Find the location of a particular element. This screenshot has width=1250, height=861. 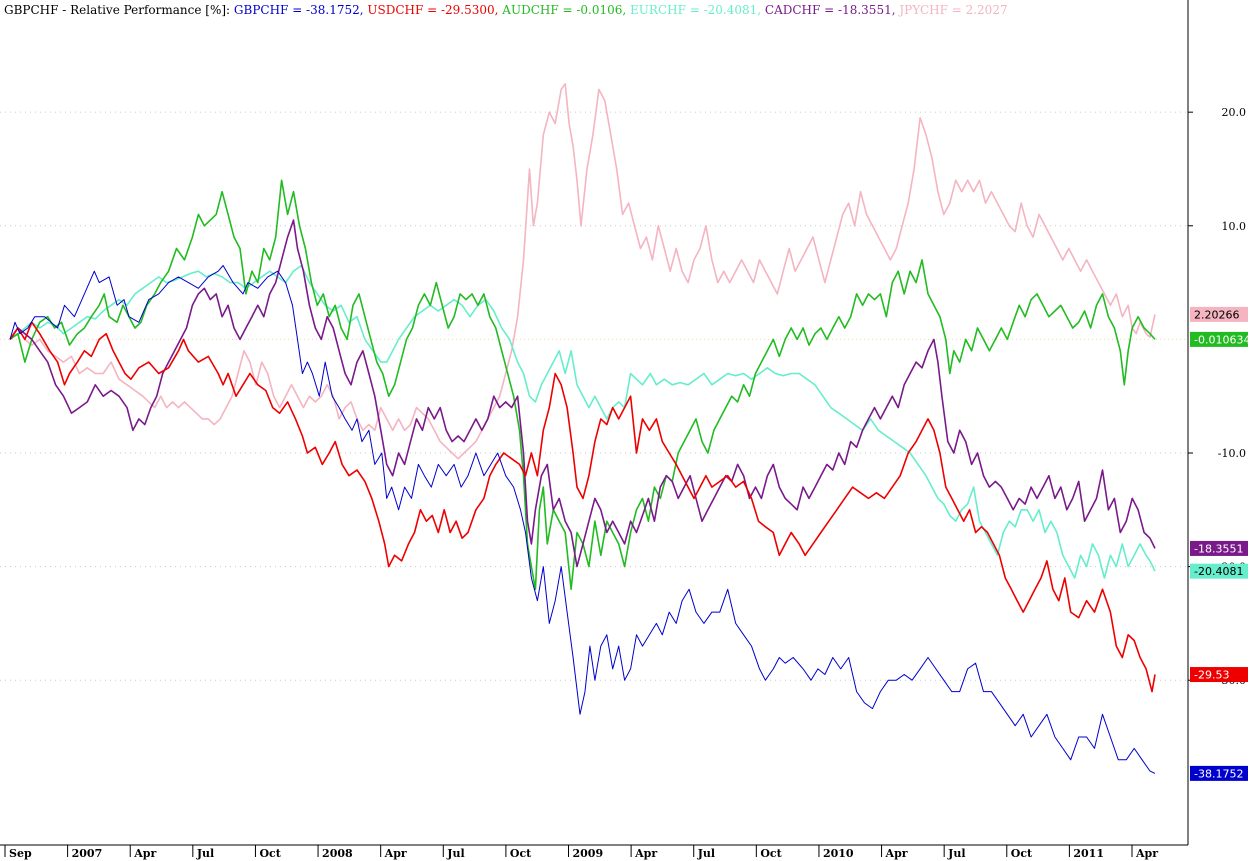

title-text: GBPCHF - Relative Performance [%]: is located at coordinates (119, 10).